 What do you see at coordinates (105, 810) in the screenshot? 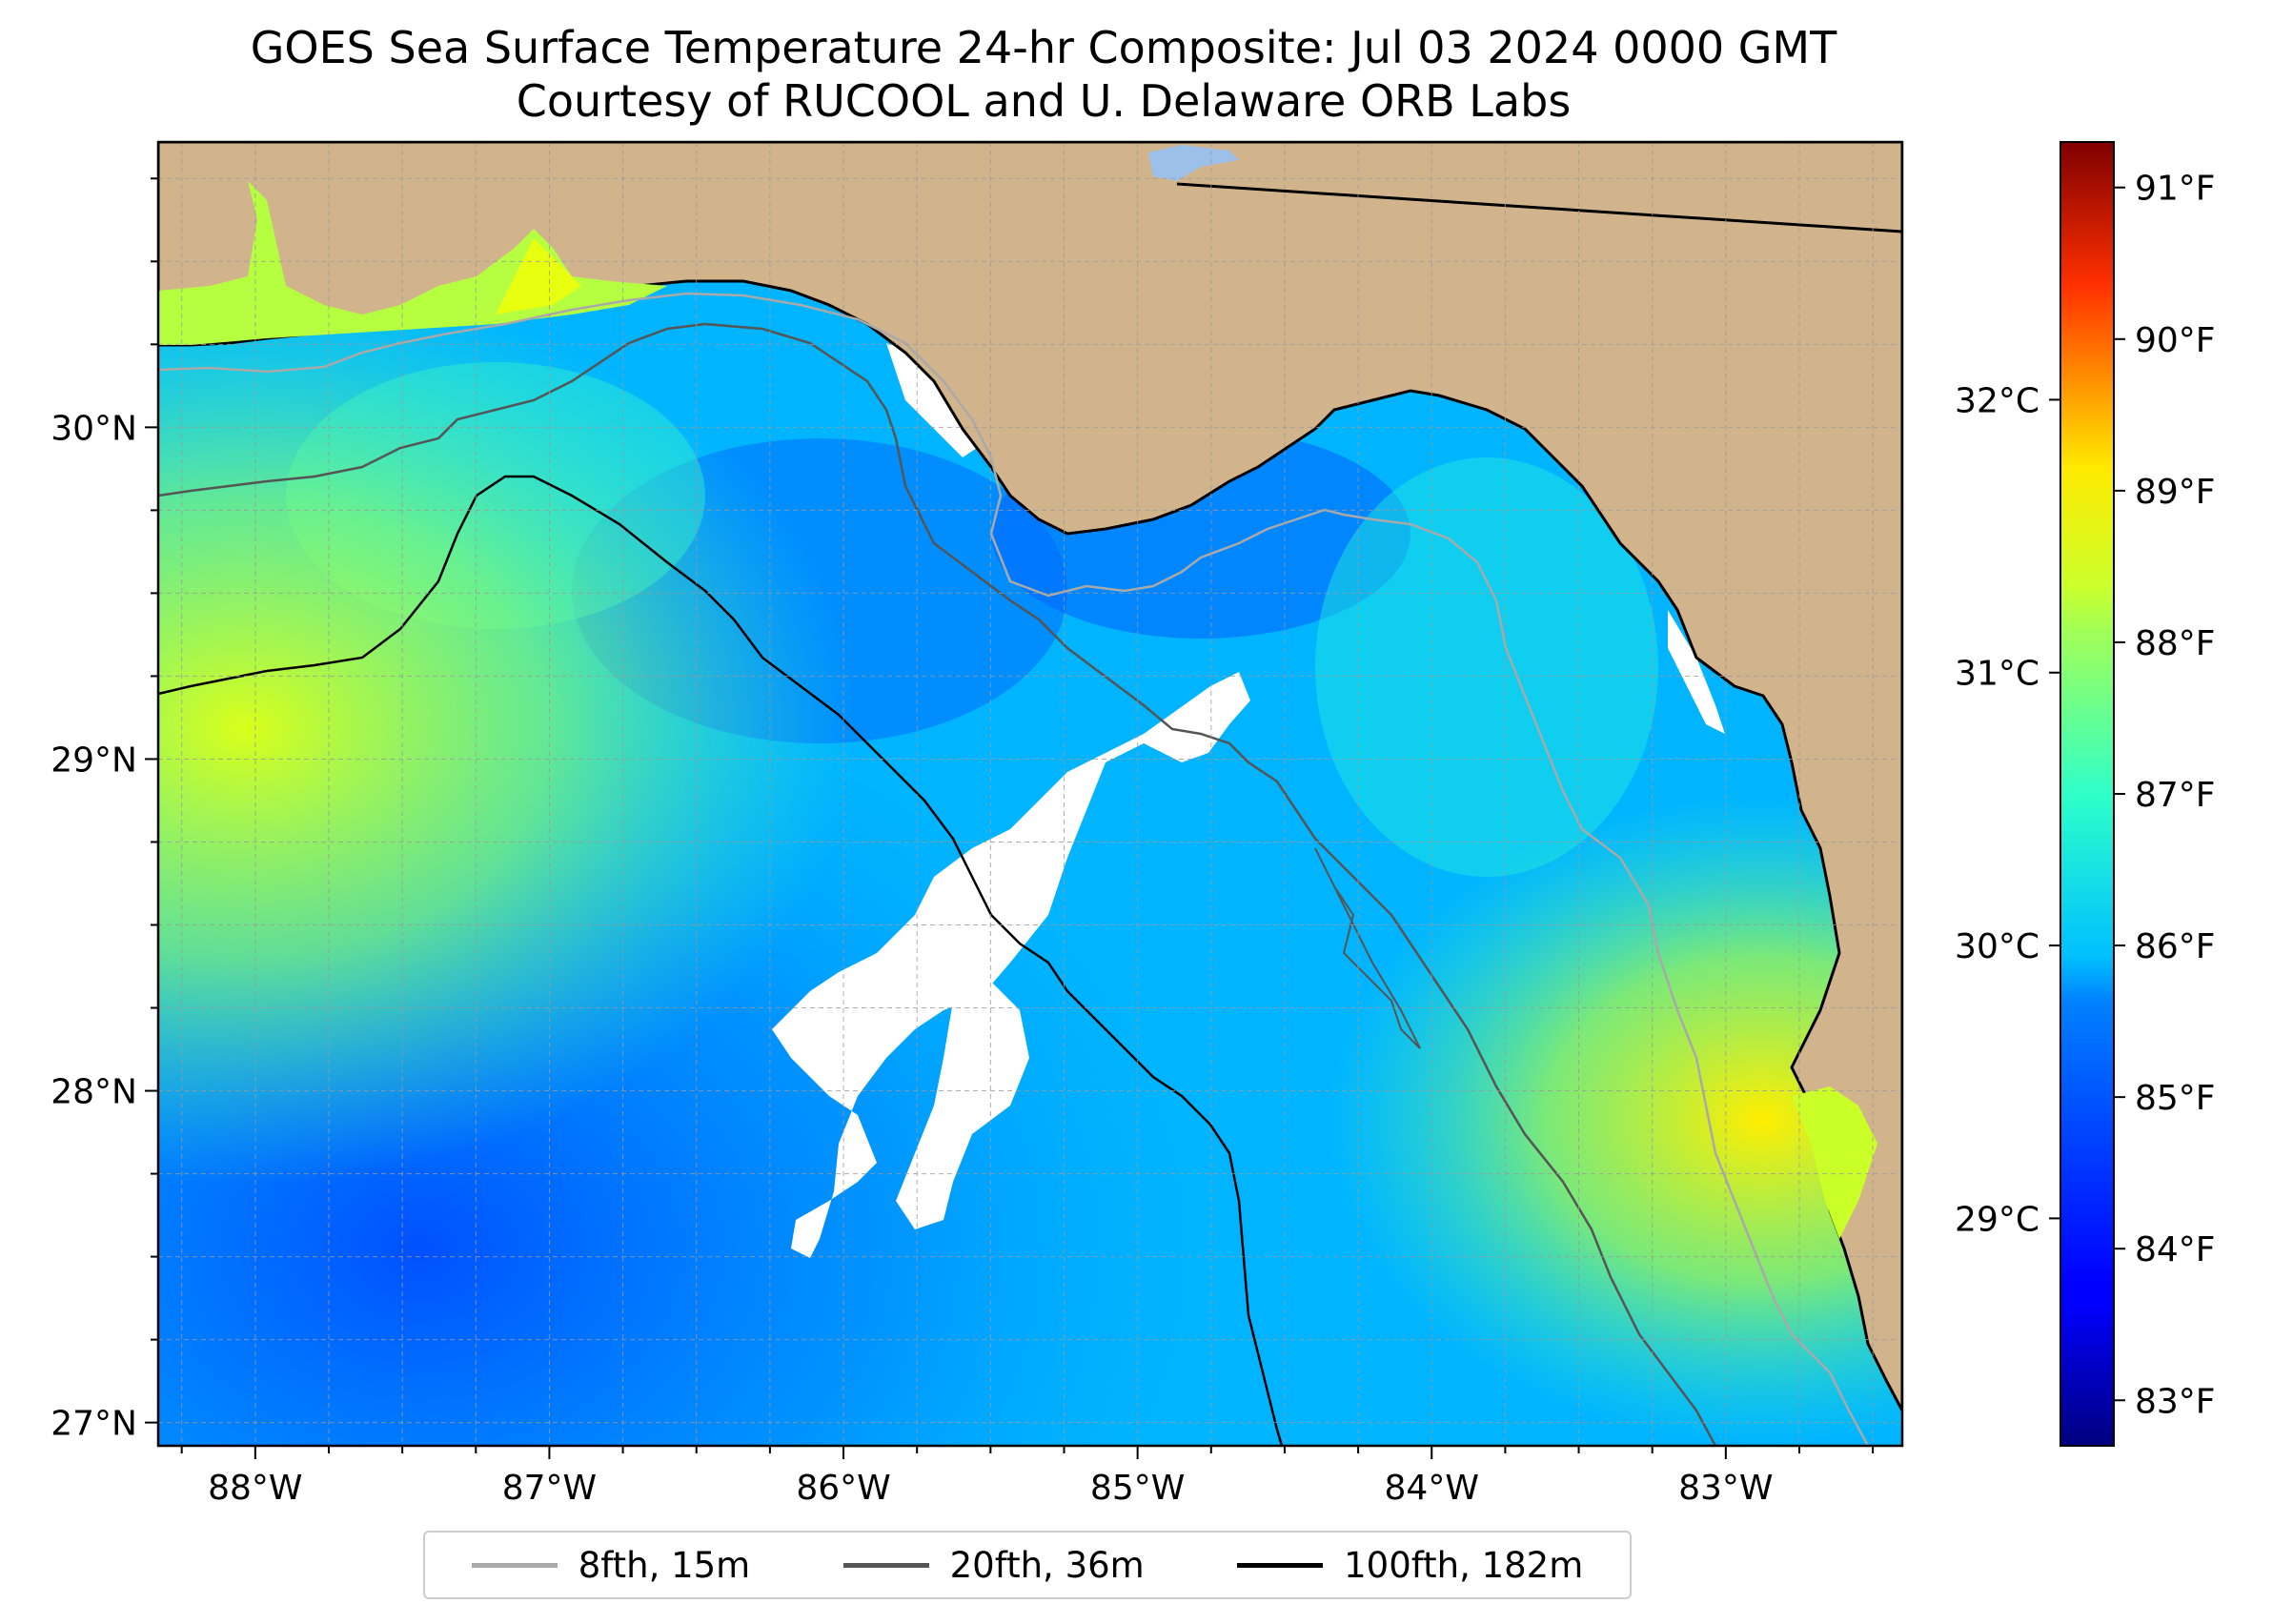
I see `latitude-axis: 27°N 28°N 29°N 30°N` at bounding box center [105, 810].